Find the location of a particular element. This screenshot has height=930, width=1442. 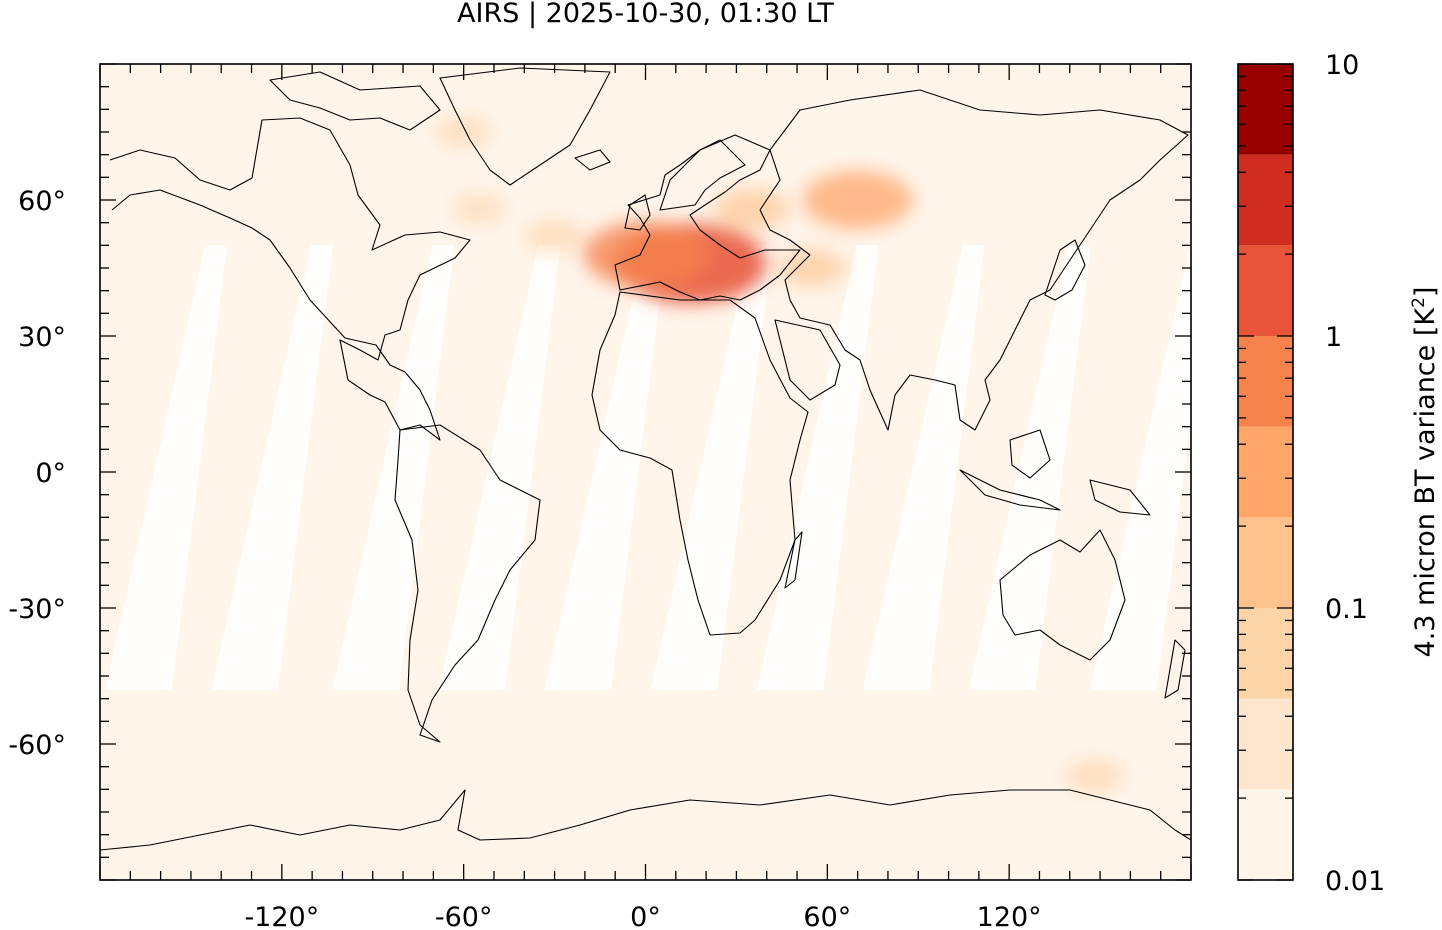

coast-north-america is located at coordinates (290, 279).